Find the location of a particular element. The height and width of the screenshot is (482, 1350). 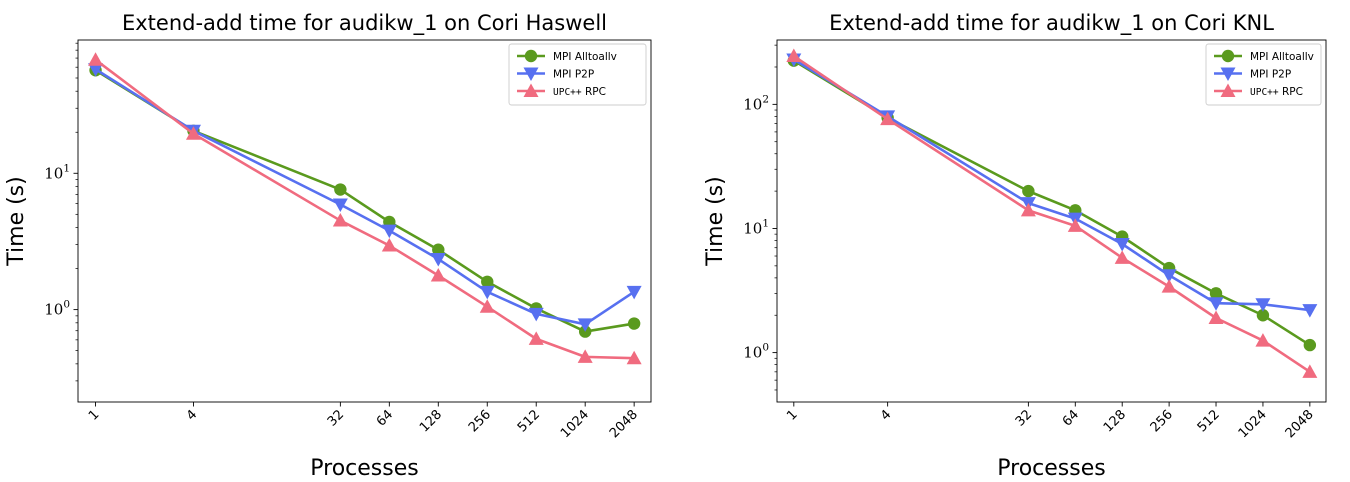

chart-title: Extend-add time for audikw_1 on Cori KNL is located at coordinates (1051, 23).